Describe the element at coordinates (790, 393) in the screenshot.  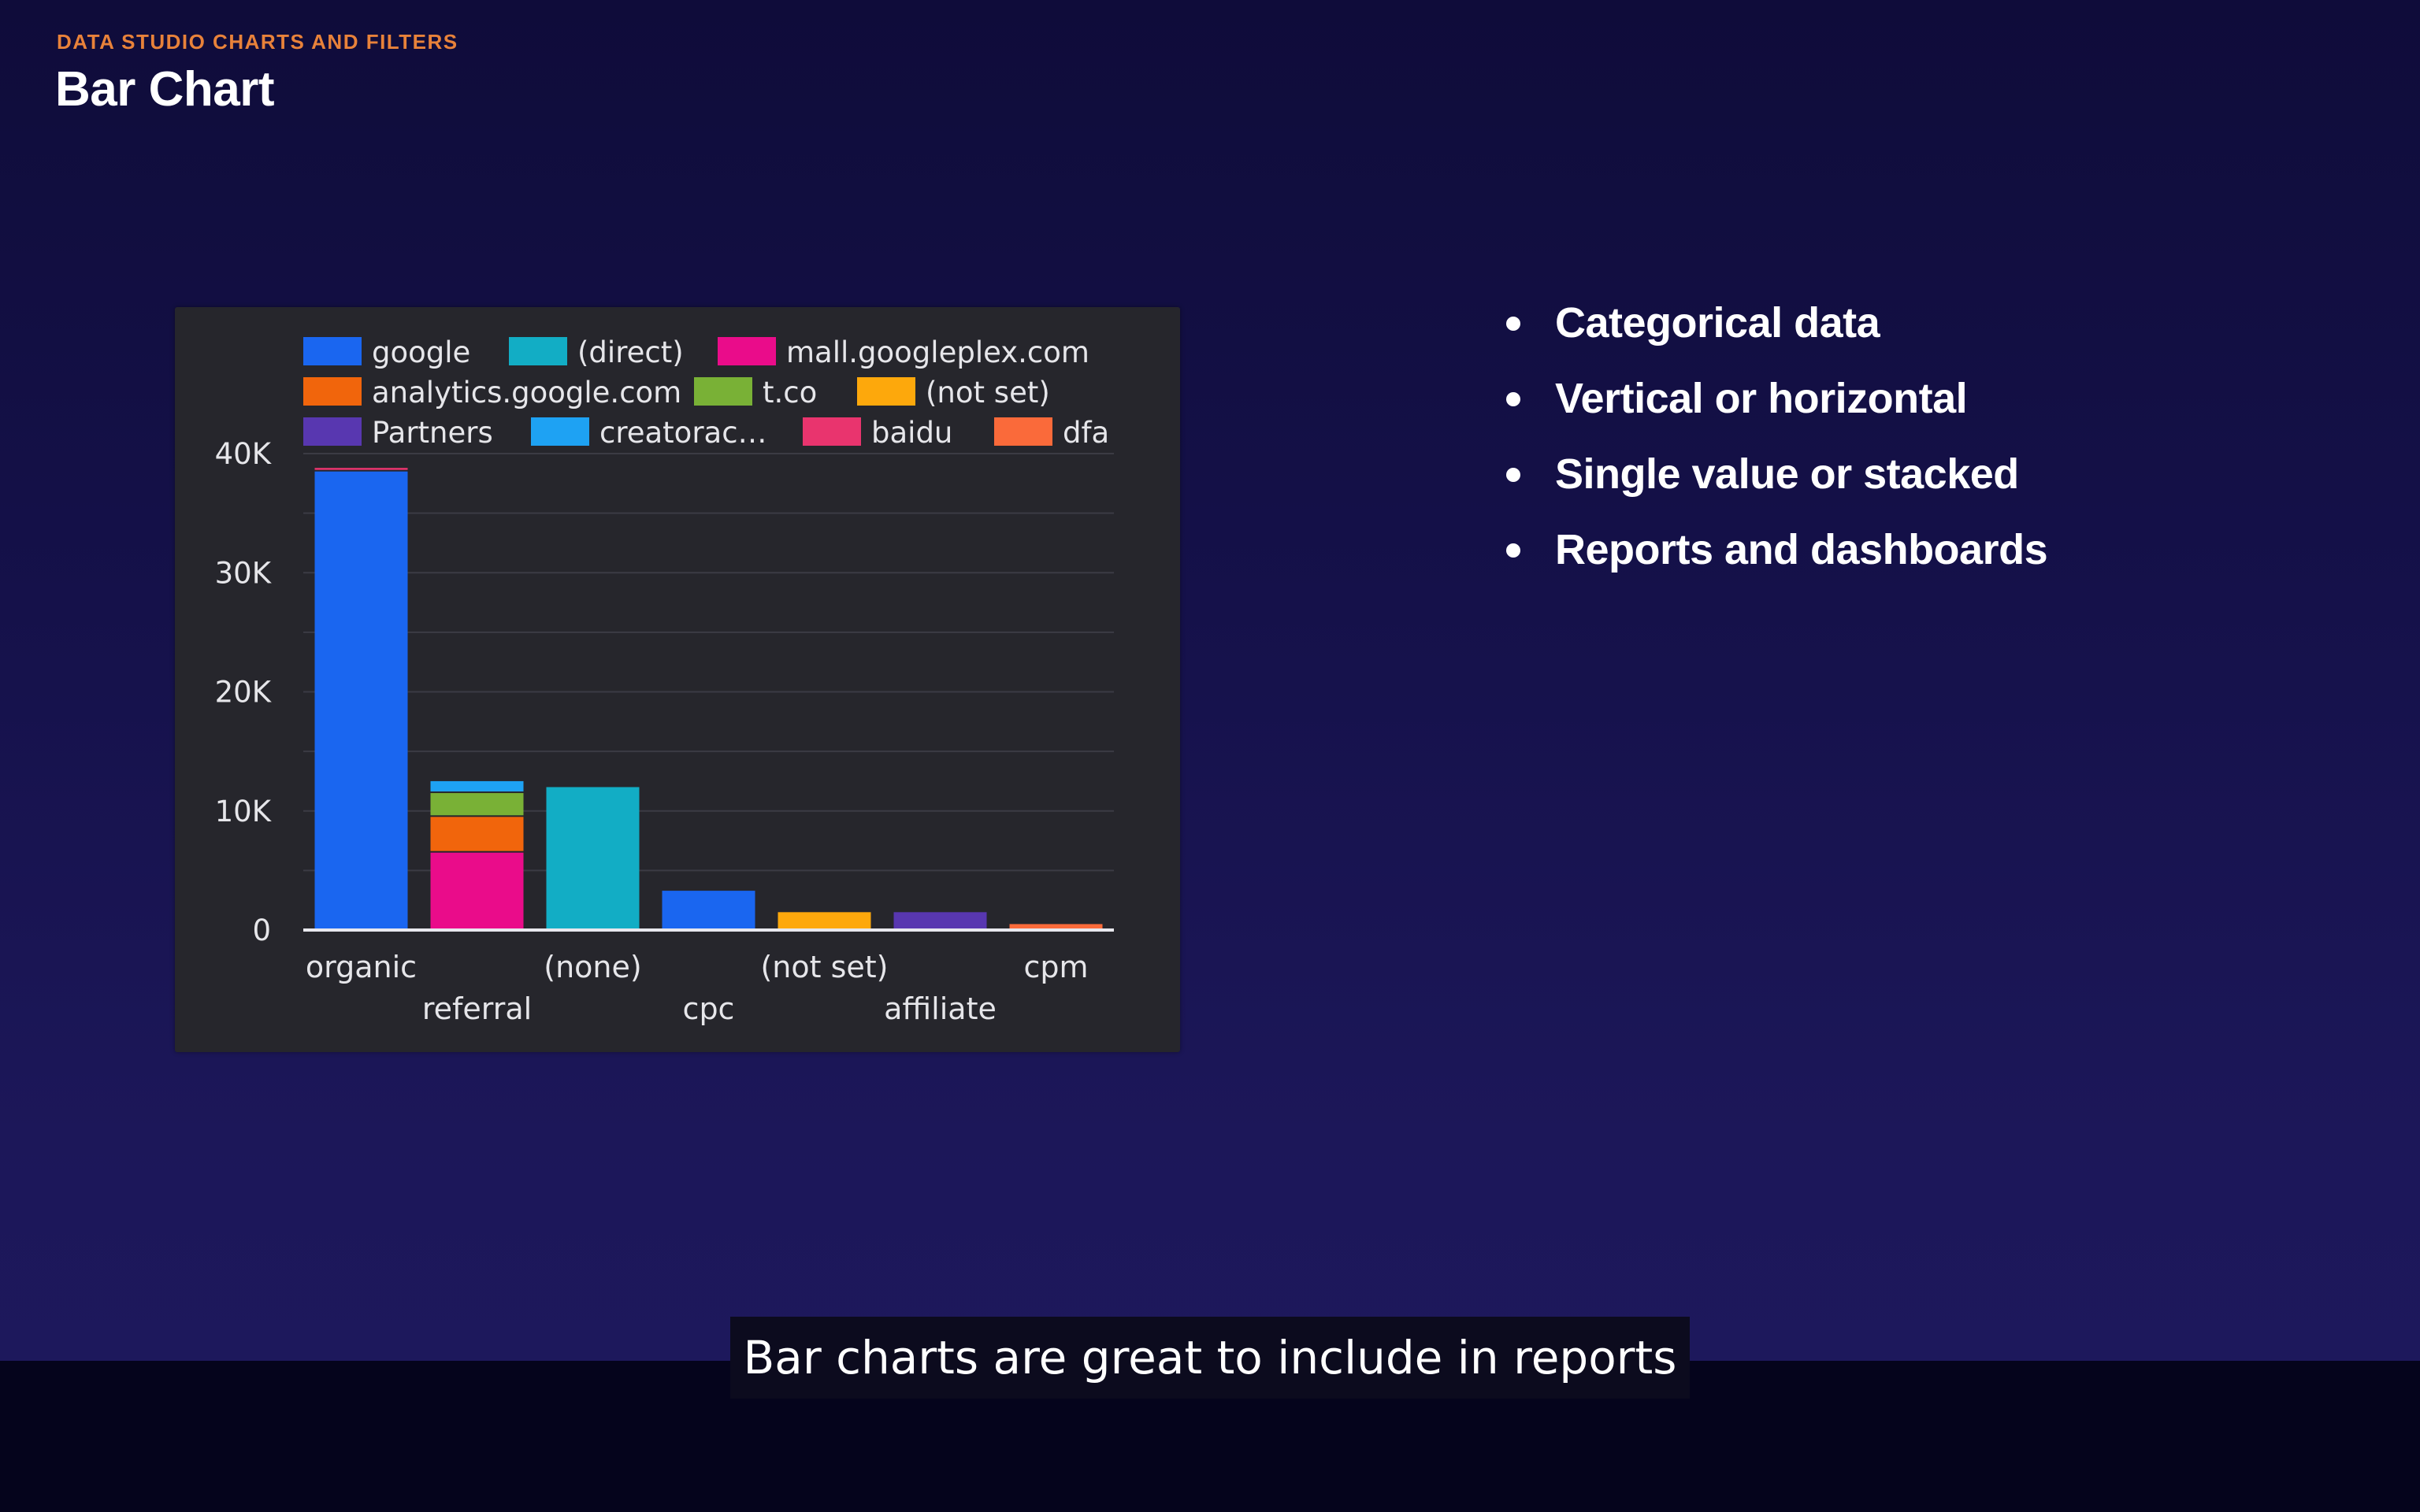
I see `legend-label: t.co` at that location.